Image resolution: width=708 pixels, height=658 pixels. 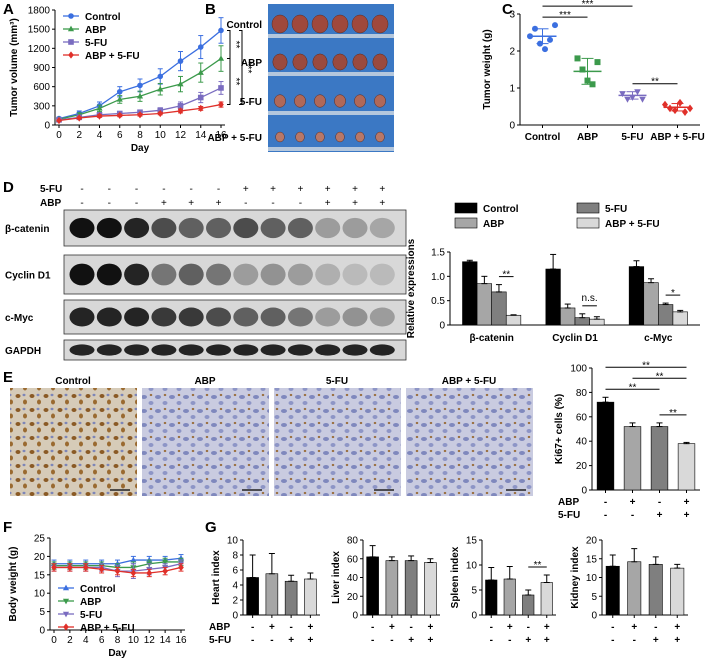 What do you see at coordinates (501, 209) in the screenshot?
I see `legend-label: Control` at bounding box center [501, 209].